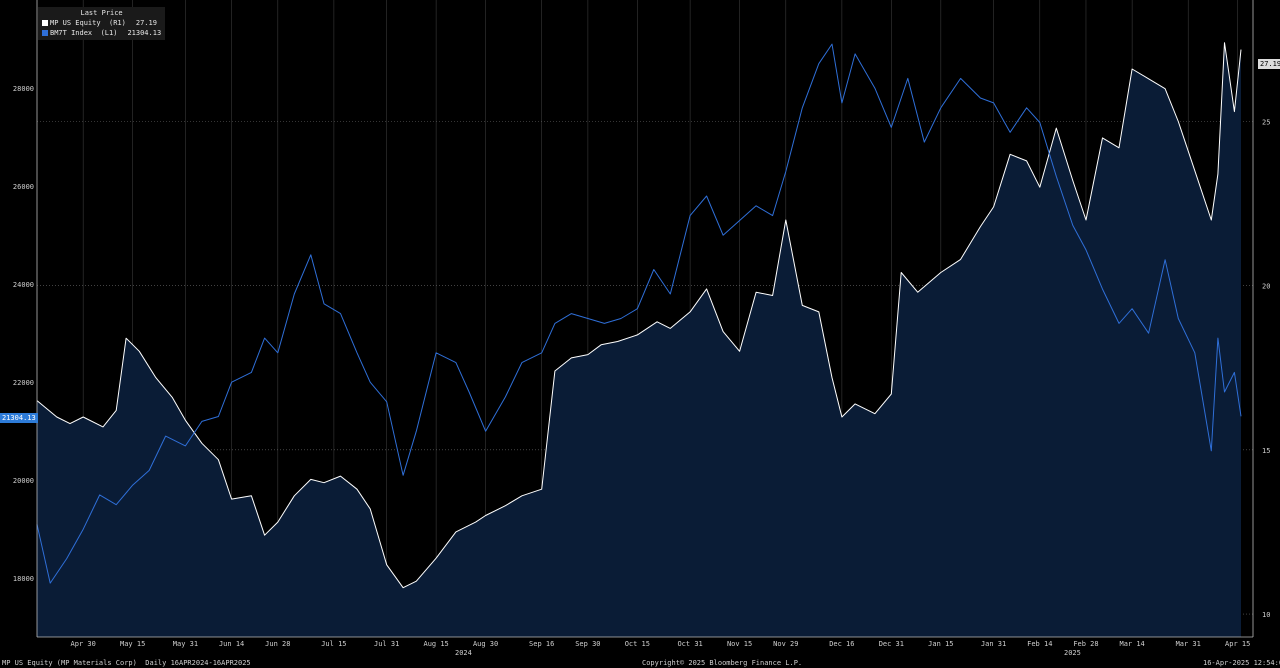 The width and height of the screenshot is (1280, 668). What do you see at coordinates (689, 644) in the screenshot?
I see `x-tick-label: Oct 31` at bounding box center [689, 644].